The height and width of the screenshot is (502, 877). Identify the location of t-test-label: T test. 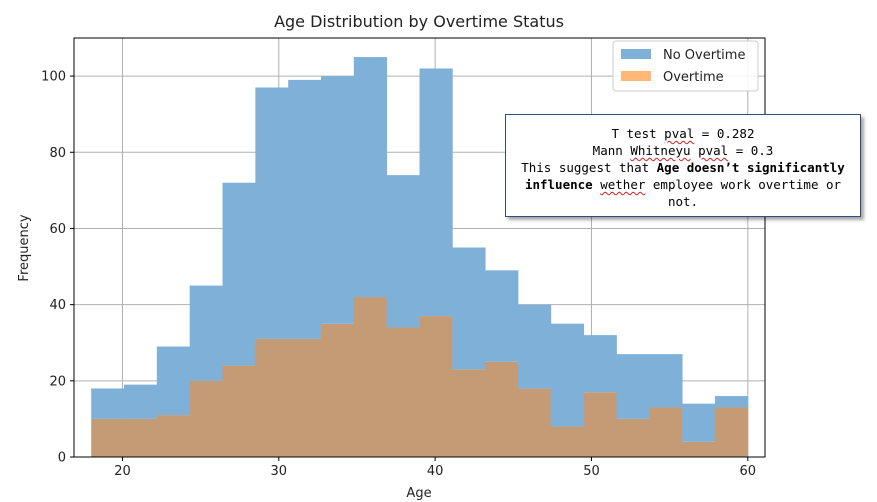
(638, 133).